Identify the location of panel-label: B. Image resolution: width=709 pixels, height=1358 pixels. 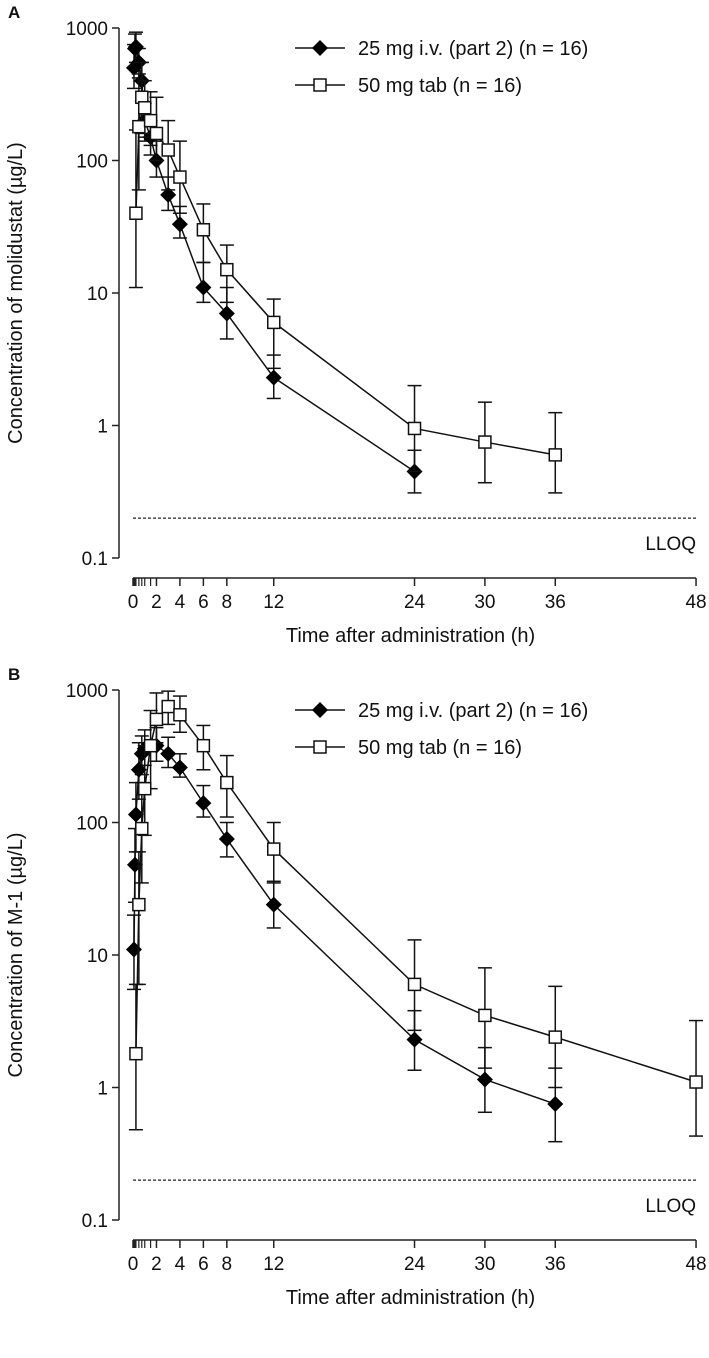
(14, 674).